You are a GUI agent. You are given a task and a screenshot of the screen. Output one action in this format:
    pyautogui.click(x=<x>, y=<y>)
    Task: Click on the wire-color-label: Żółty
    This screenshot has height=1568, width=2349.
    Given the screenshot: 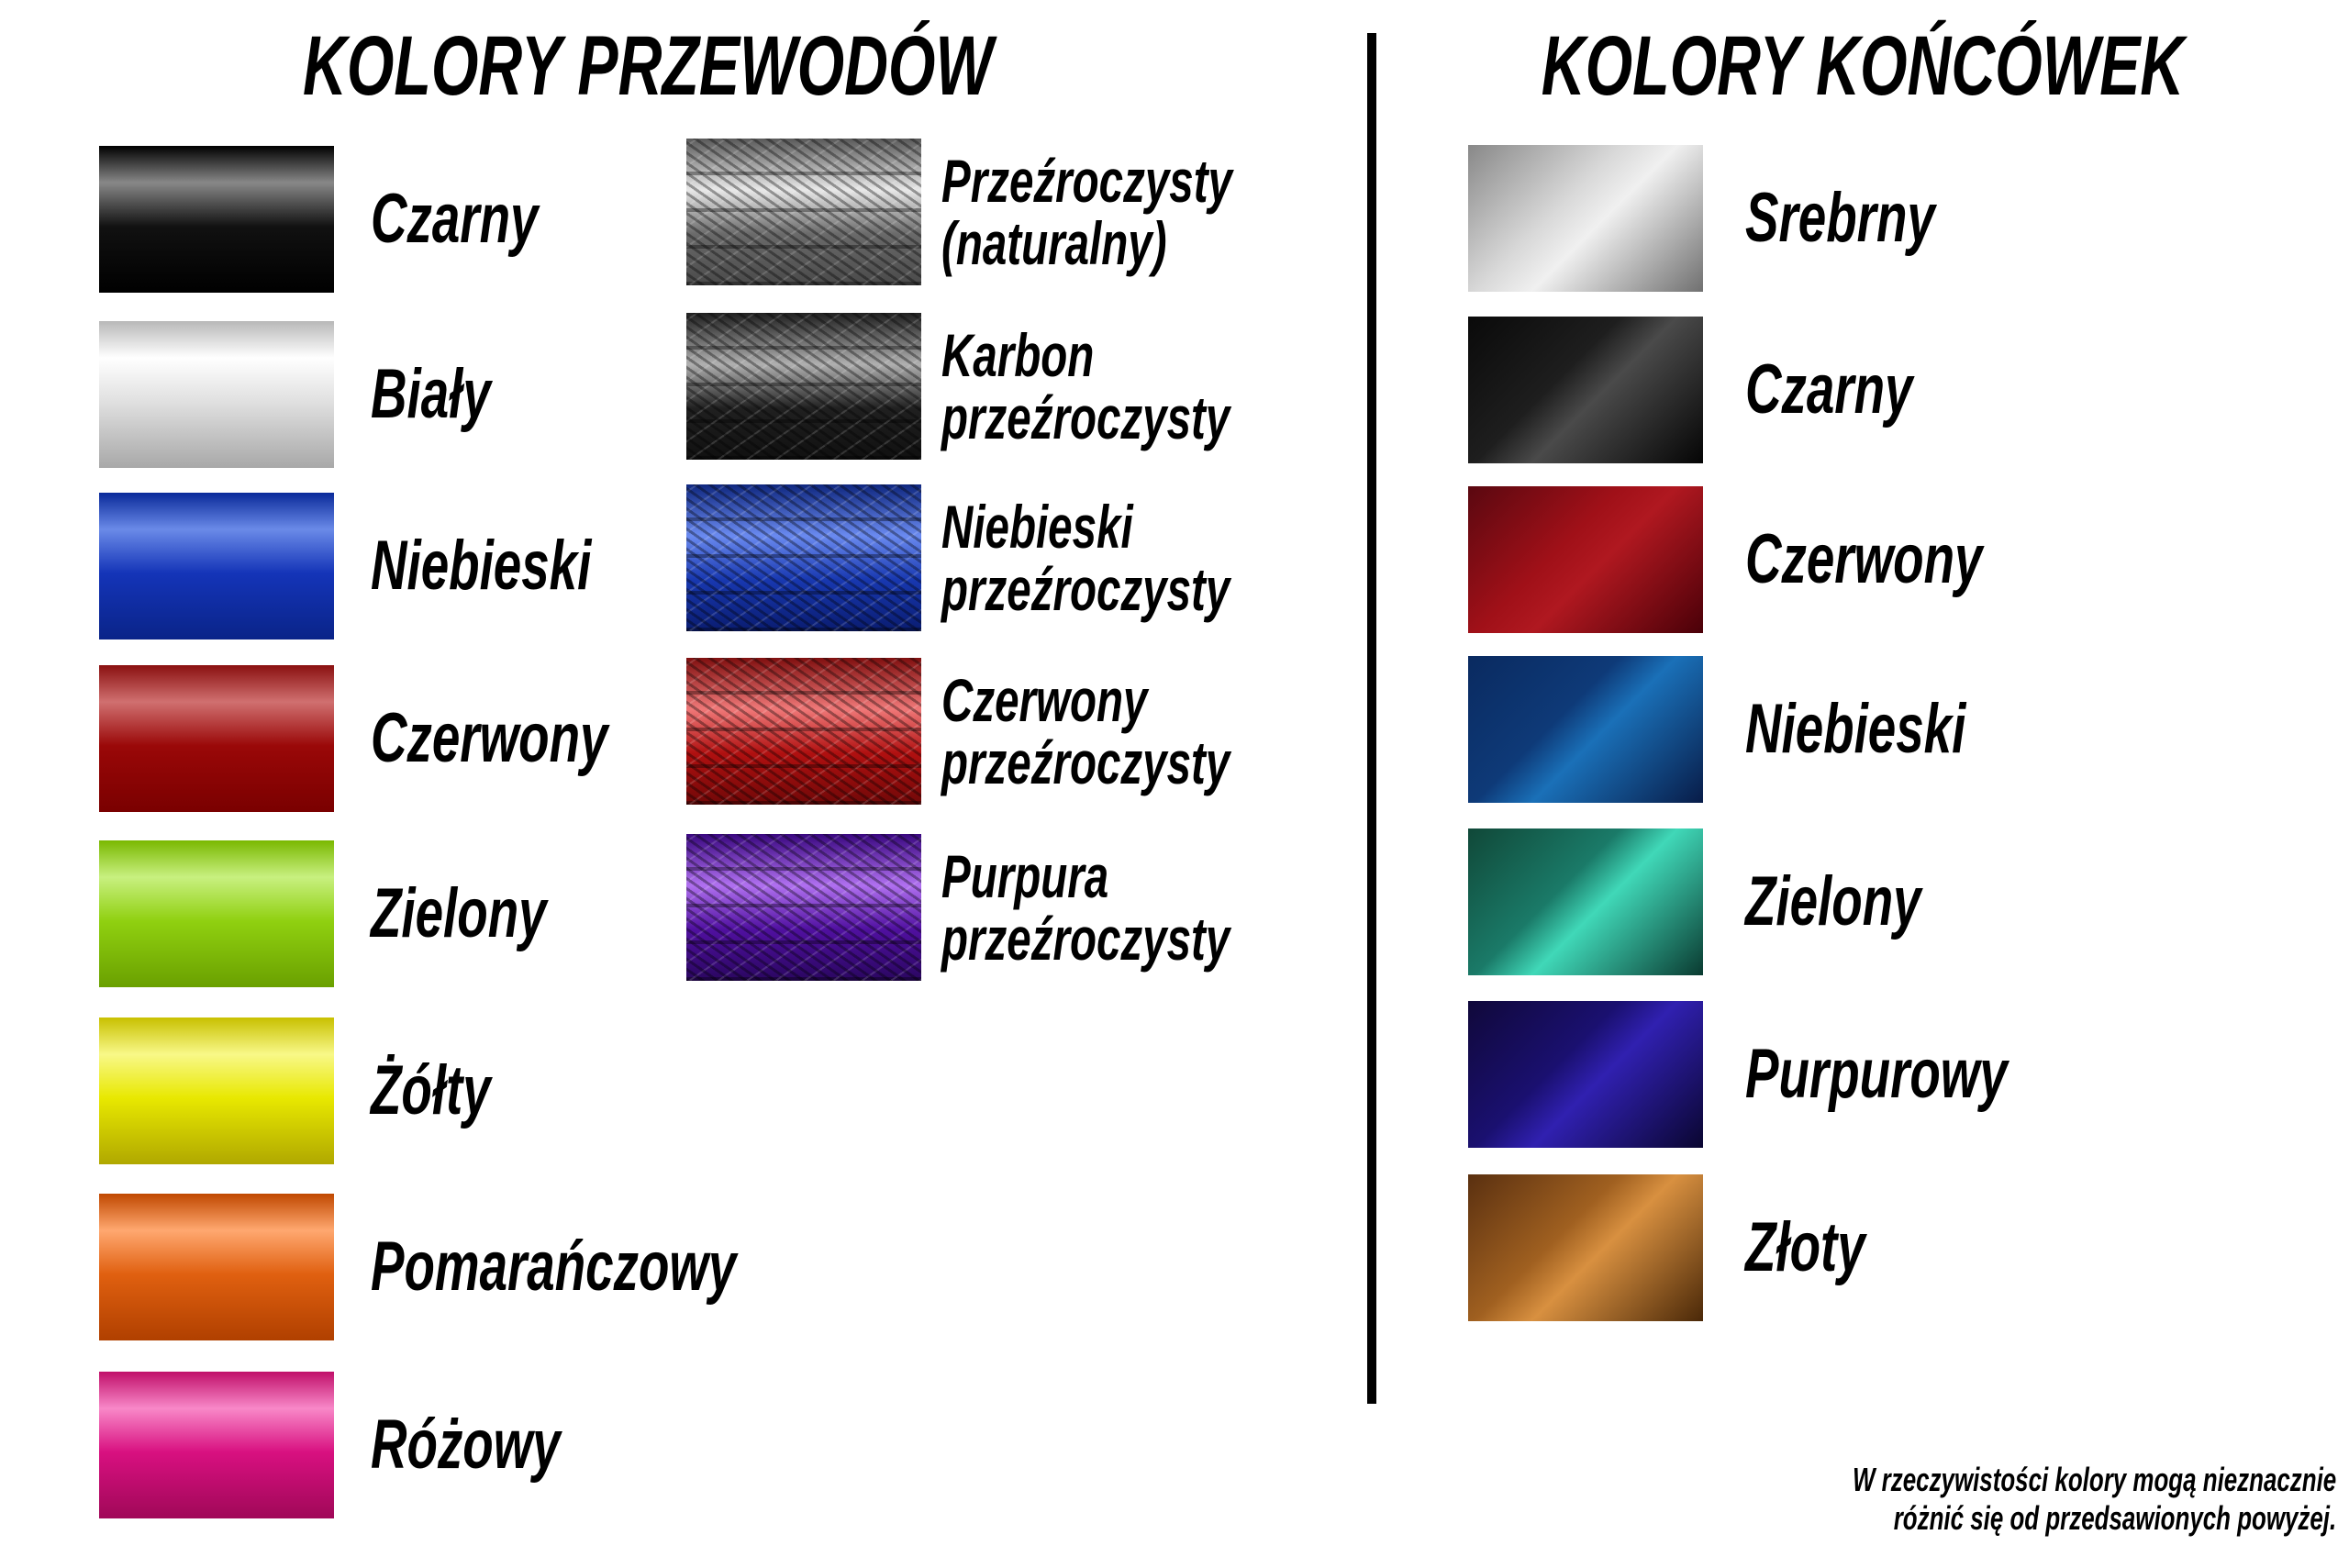 What is the action you would take?
    pyautogui.click(x=431, y=1090)
    